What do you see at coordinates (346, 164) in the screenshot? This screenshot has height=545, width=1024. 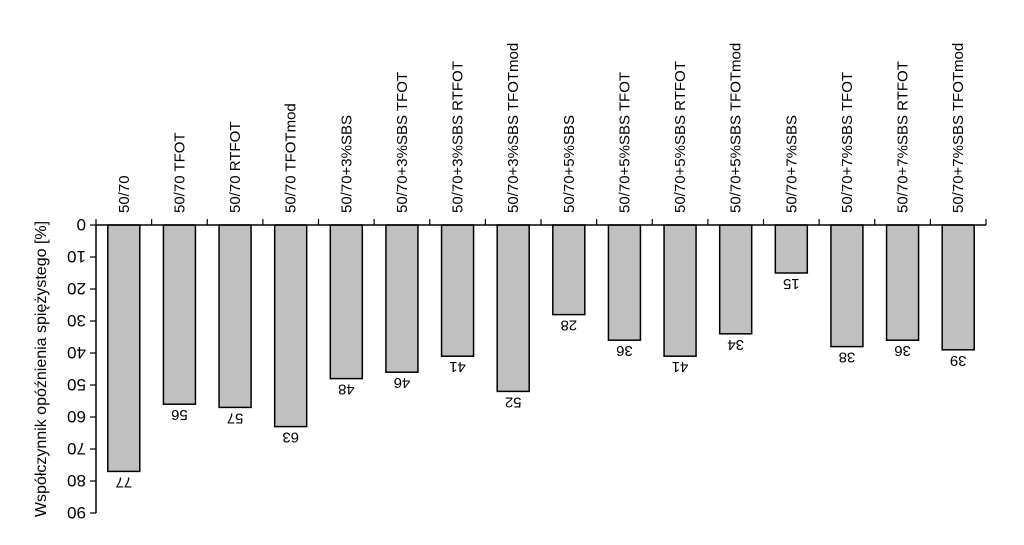 I see `category-label: 50/70+3%SBS` at bounding box center [346, 164].